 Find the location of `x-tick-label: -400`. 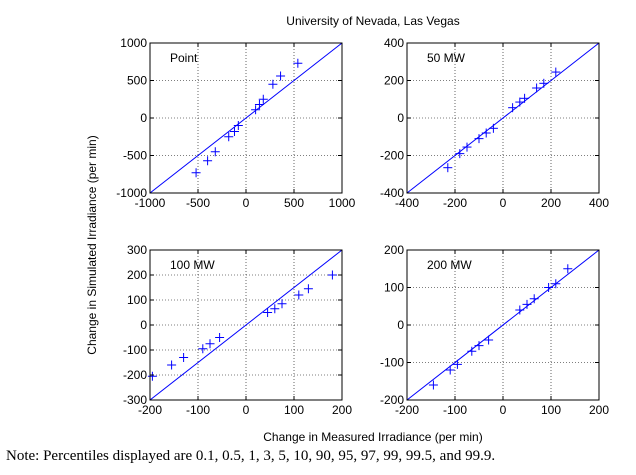

x-tick-label: -400 is located at coordinates (407, 203).